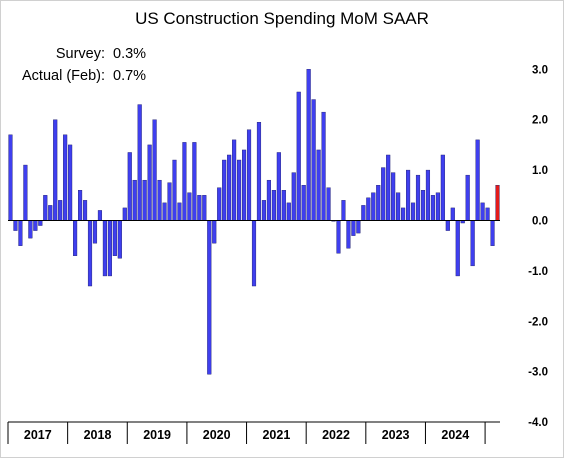 The height and width of the screenshot is (458, 564). What do you see at coordinates (38, 435) in the screenshot?
I see `year-label: 2017` at bounding box center [38, 435].